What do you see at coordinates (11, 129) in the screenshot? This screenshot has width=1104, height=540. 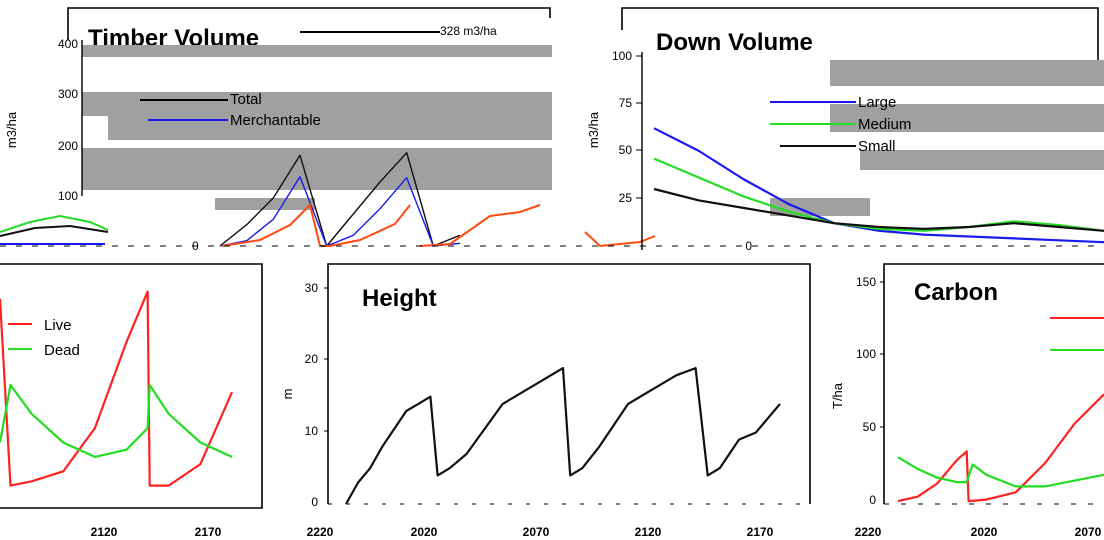 I see `timber-ylabel: m3/ha` at bounding box center [11, 129].